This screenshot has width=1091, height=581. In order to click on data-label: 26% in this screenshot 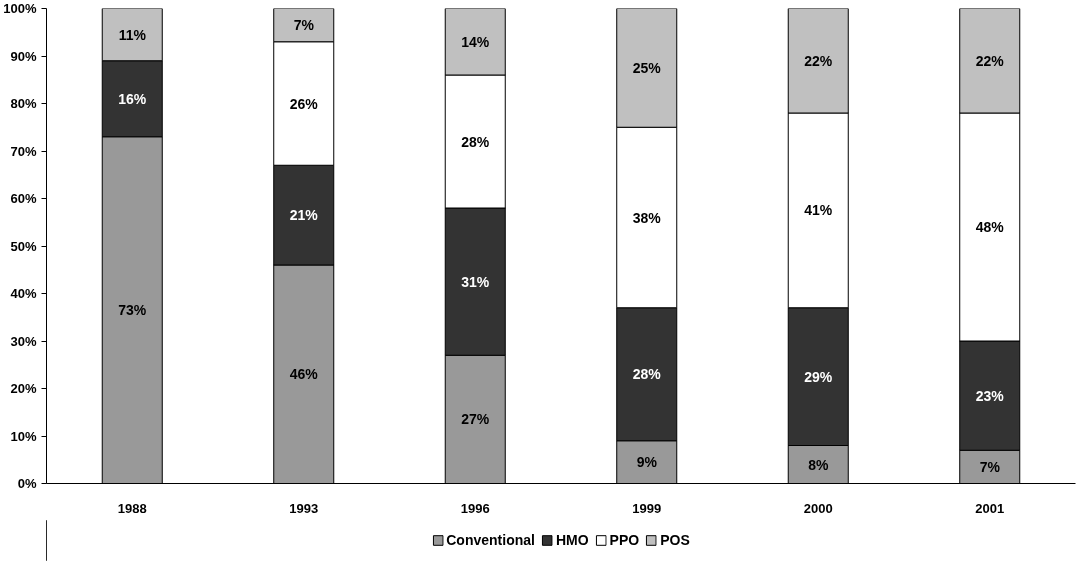, I will do `click(304, 103)`.